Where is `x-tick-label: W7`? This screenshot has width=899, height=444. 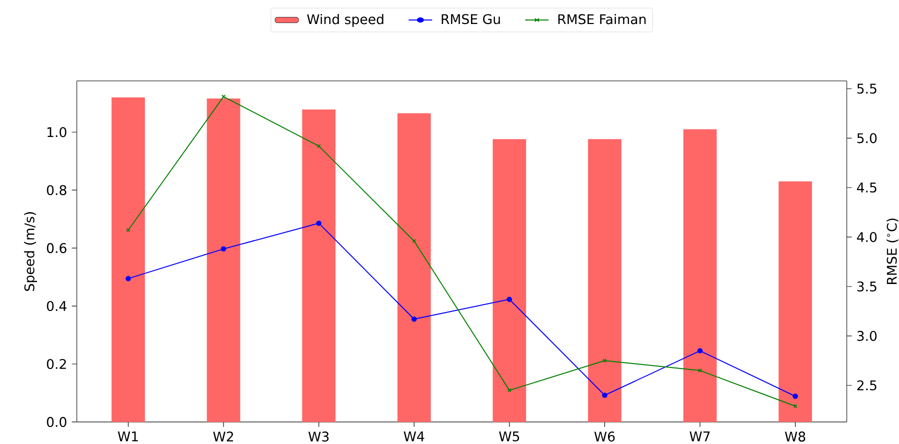
x-tick-label: W7 is located at coordinates (700, 437).